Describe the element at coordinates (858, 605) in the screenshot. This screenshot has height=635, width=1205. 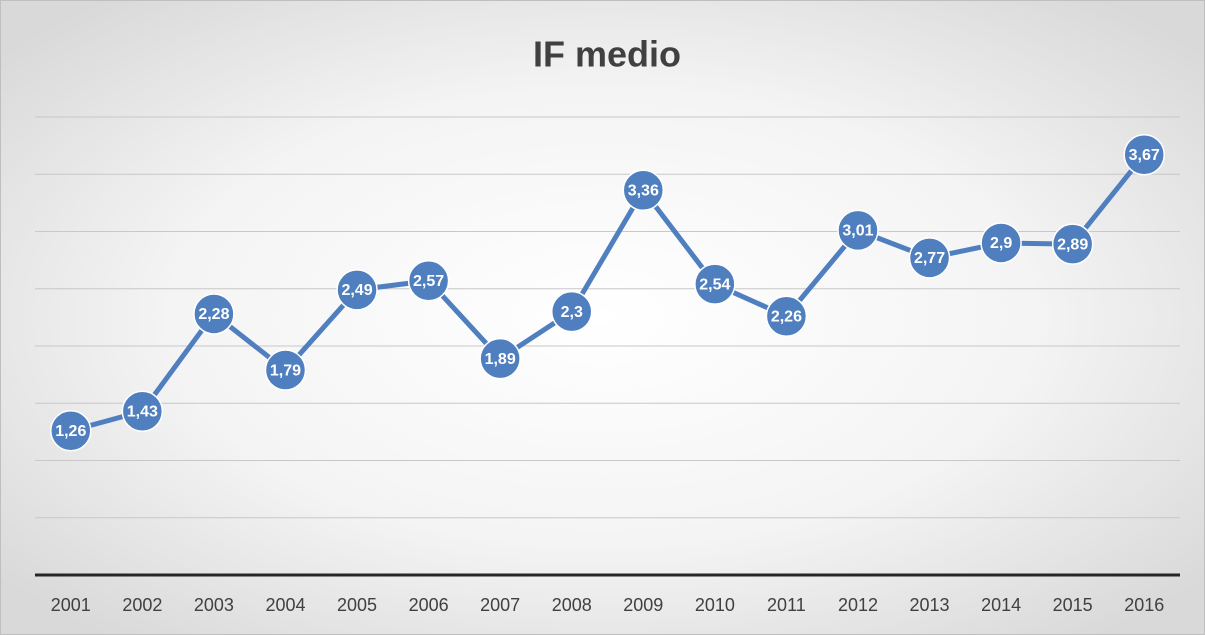
I see `x-tick-label: 2012` at that location.